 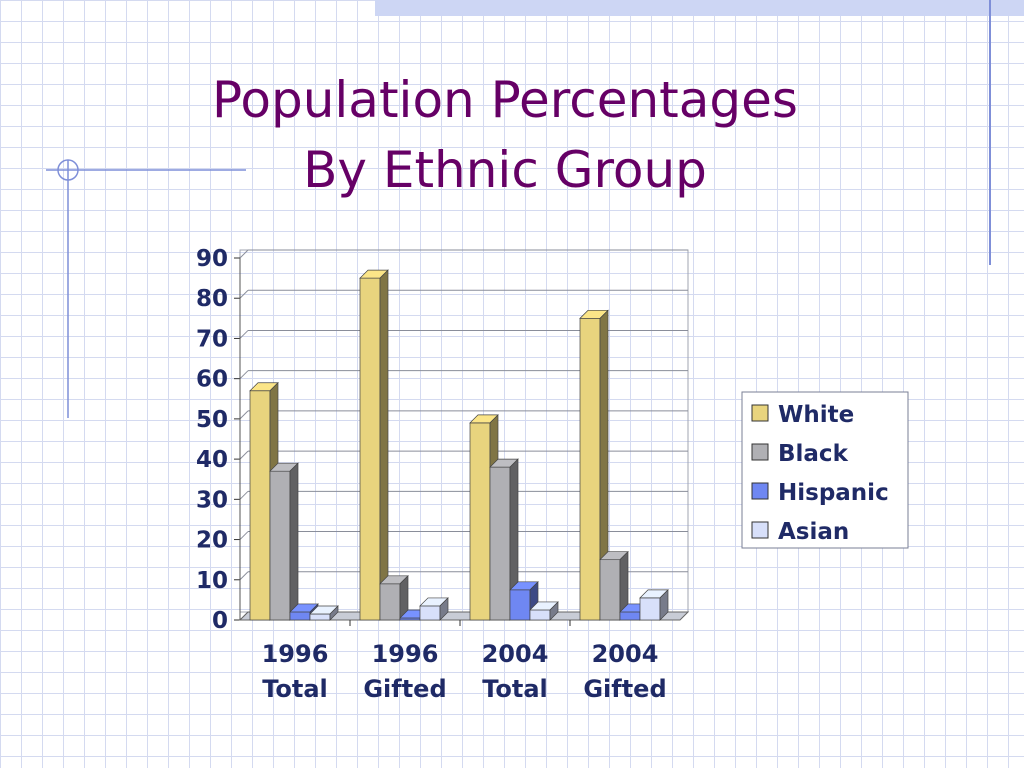 What do you see at coordinates (212, 380) in the screenshot?
I see `y-tick-label: 60` at bounding box center [212, 380].